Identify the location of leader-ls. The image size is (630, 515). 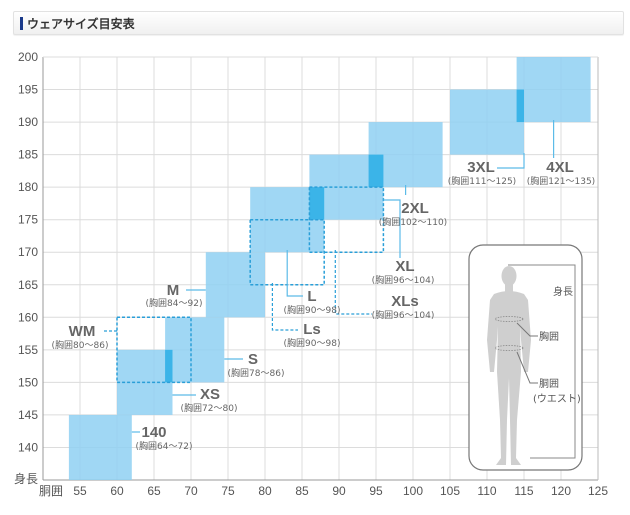
(284, 307).